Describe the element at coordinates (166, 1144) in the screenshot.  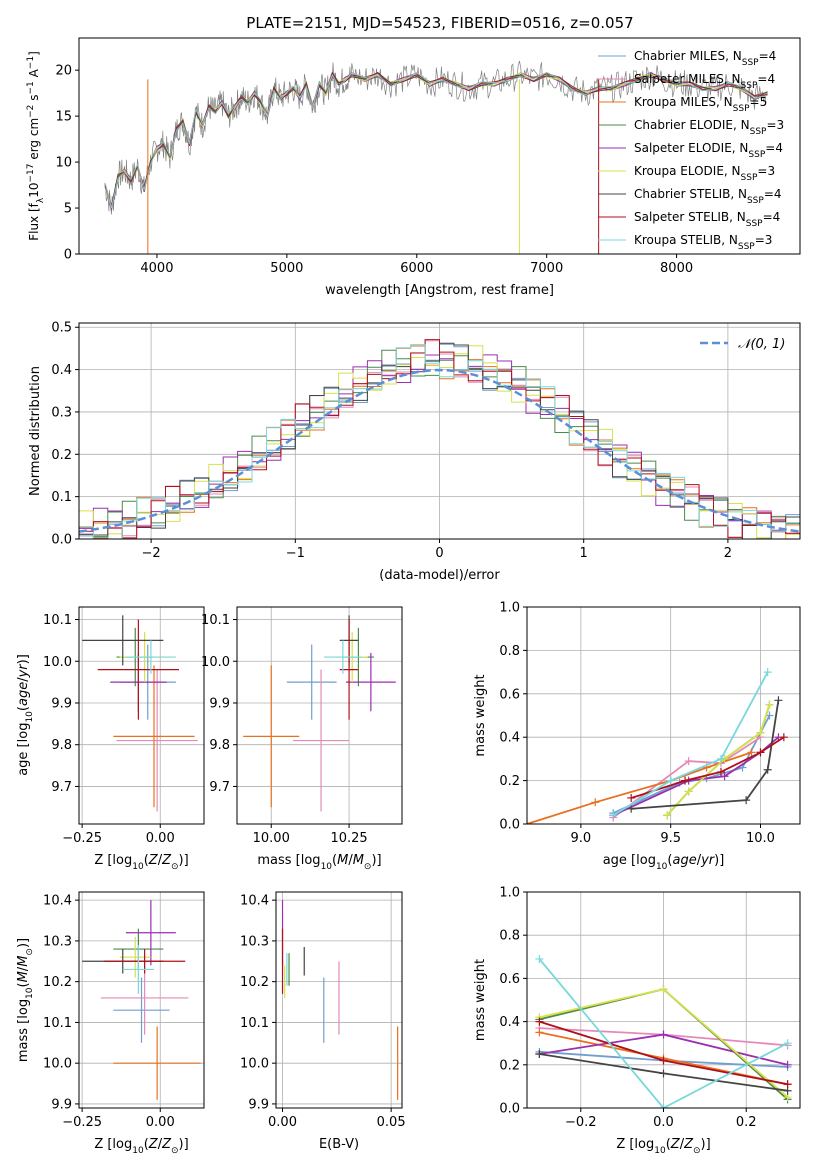
I see `label-part: Z` at that location.